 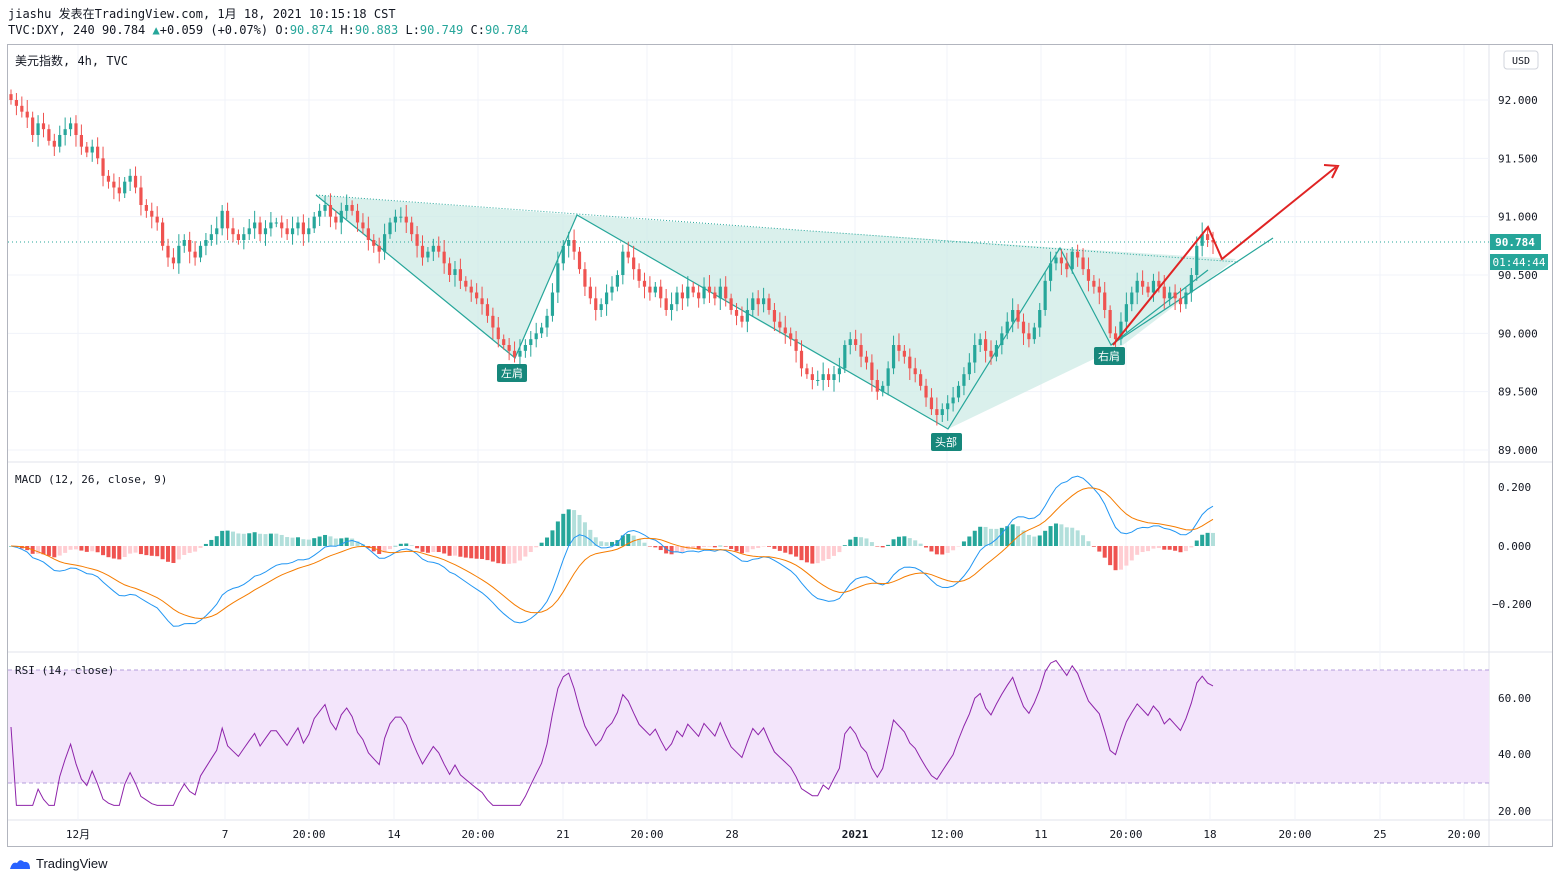 What do you see at coordinates (20, 864) in the screenshot?
I see `tradingview-logo-icon` at bounding box center [20, 864].